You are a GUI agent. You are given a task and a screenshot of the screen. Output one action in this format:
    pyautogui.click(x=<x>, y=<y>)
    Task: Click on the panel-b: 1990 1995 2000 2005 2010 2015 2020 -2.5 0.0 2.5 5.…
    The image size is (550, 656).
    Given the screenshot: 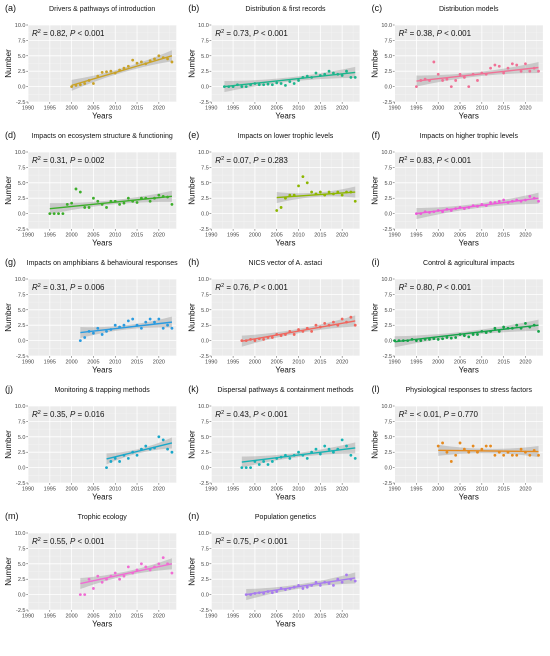 What is the action you would take?
    pyautogui.click(x=273, y=62)
    